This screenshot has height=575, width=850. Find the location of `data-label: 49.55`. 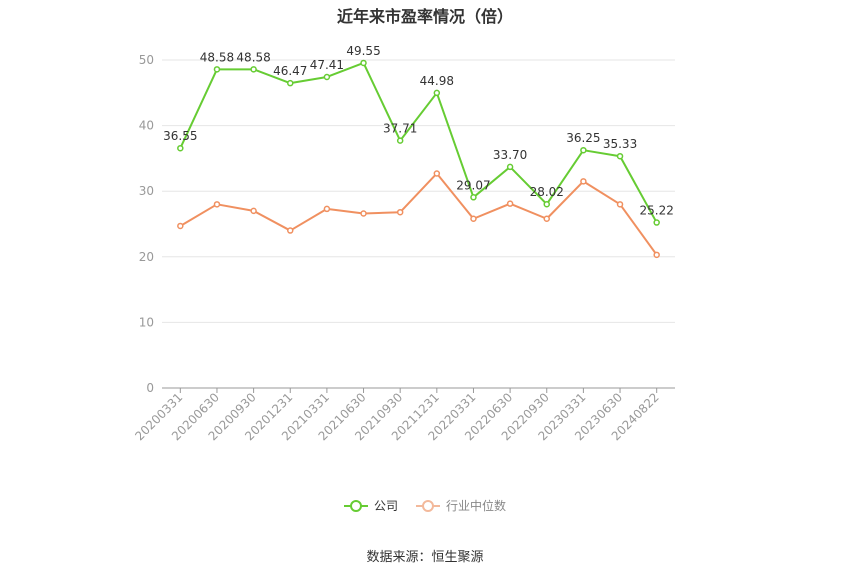

data-label: 49.55 is located at coordinates (363, 51).